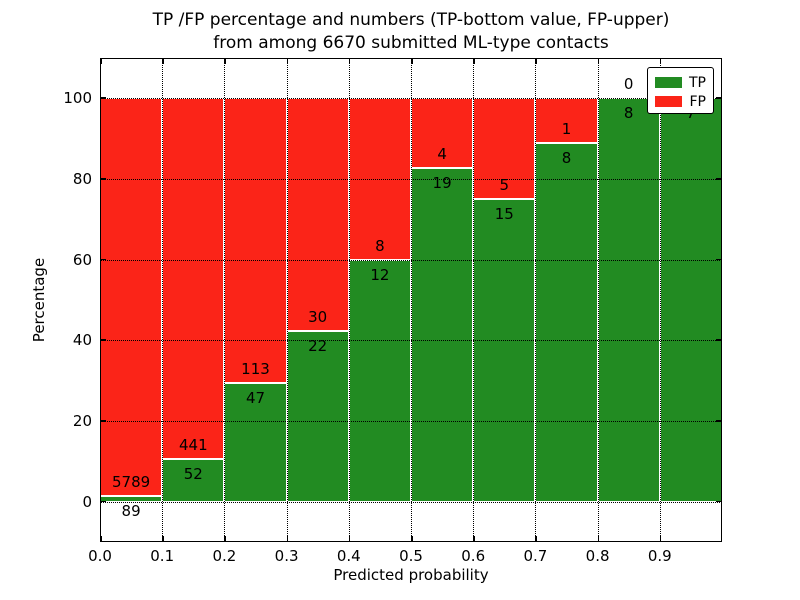 This screenshot has width=800, height=600. What do you see at coordinates (680, 101) in the screenshot?
I see `legend-item-fp: FP` at bounding box center [680, 101].